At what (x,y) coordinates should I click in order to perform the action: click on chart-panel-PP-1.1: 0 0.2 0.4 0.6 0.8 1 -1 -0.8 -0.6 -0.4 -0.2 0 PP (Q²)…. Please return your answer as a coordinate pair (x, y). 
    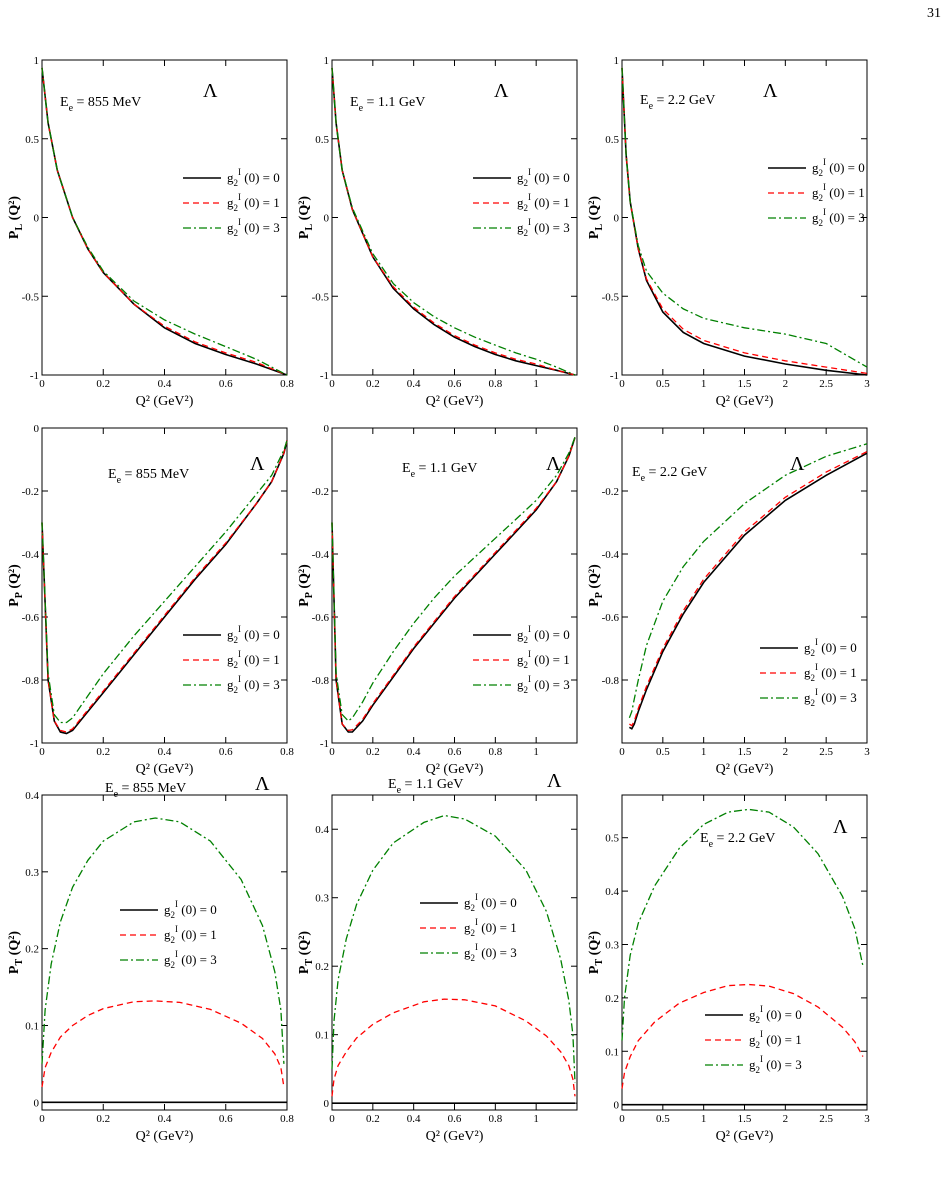
    Looking at the image, I should click on (437, 600).